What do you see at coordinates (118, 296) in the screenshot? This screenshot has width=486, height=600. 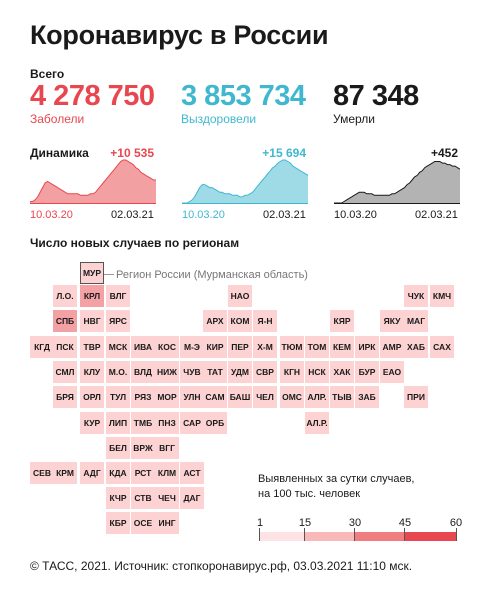 I see `region-tile: ВЛГ` at bounding box center [118, 296].